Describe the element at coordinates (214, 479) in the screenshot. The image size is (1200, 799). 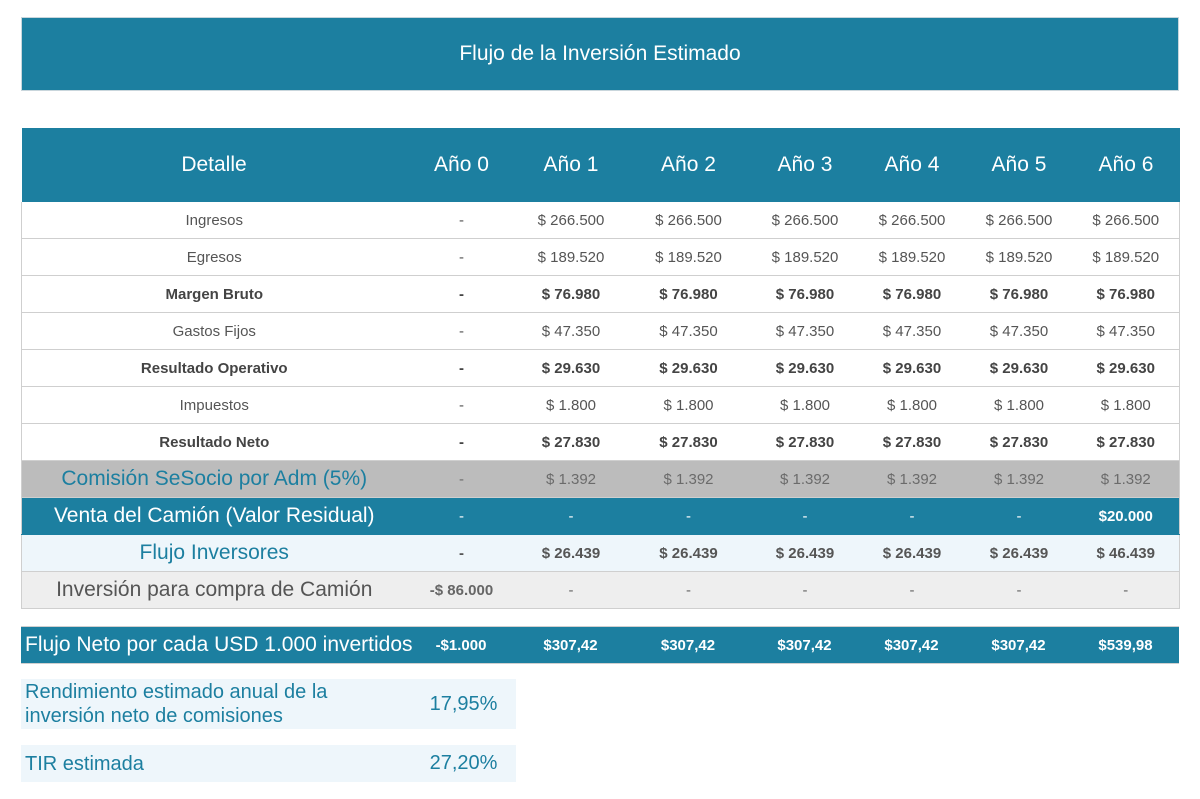
I see `row-label: Comisión SeSocio por Adm (5%)` at that location.